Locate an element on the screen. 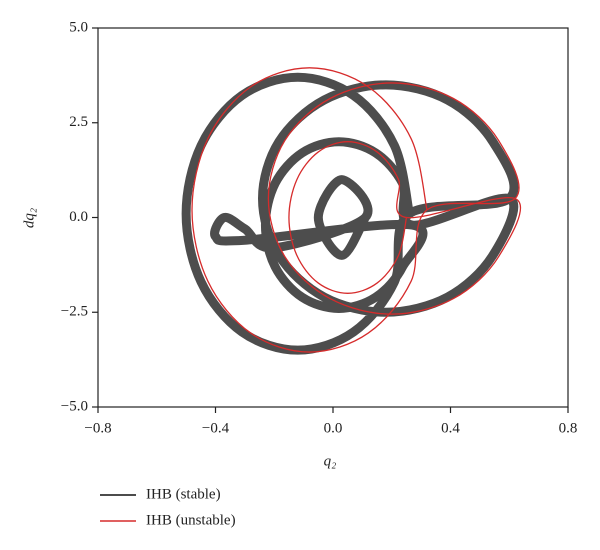  legend-label: IHB (stable) is located at coordinates (183, 494).